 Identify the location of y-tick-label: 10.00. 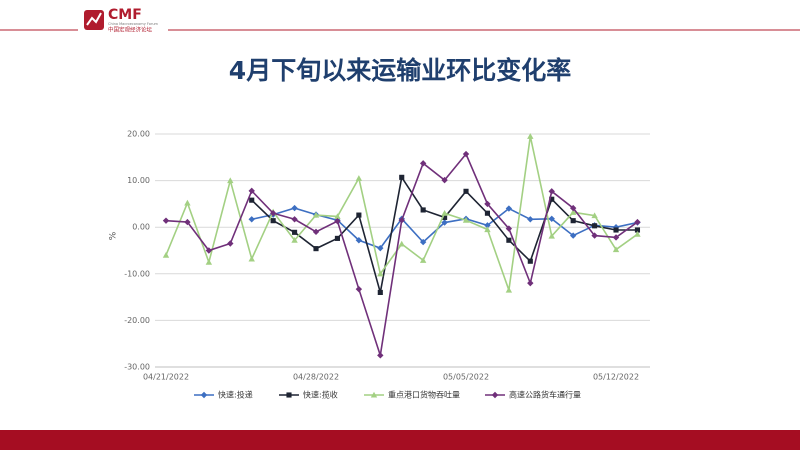
(138, 180).